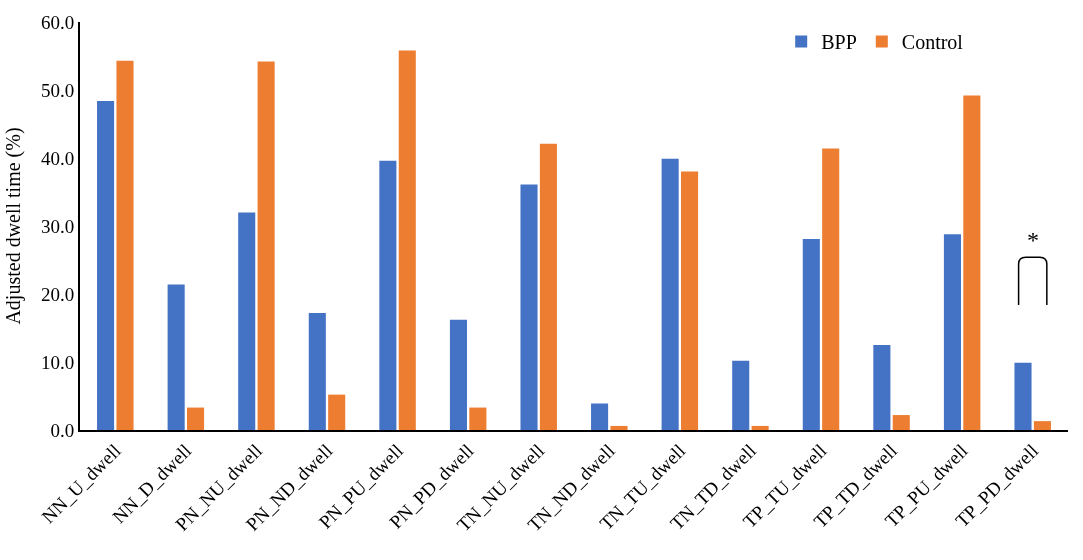 The height and width of the screenshot is (560, 1083). What do you see at coordinates (13, 226) in the screenshot?
I see `y-axis-title: Adjusted dwell time (%)` at bounding box center [13, 226].